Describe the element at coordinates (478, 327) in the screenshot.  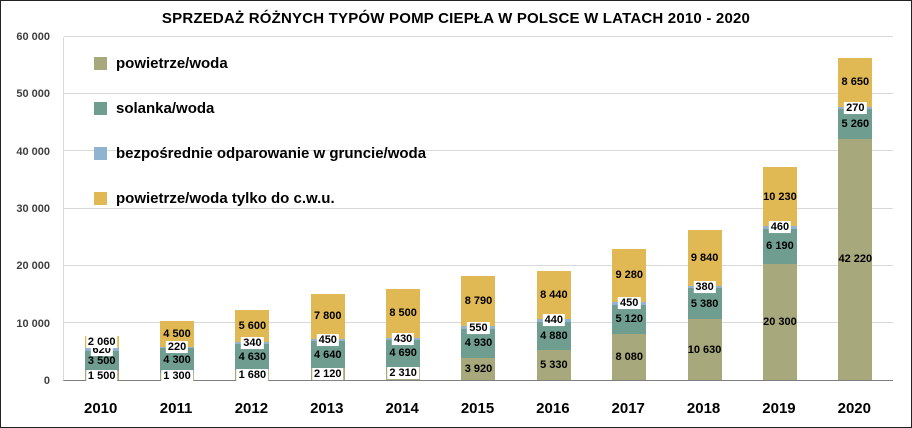
I see `data-label: 550` at that location.